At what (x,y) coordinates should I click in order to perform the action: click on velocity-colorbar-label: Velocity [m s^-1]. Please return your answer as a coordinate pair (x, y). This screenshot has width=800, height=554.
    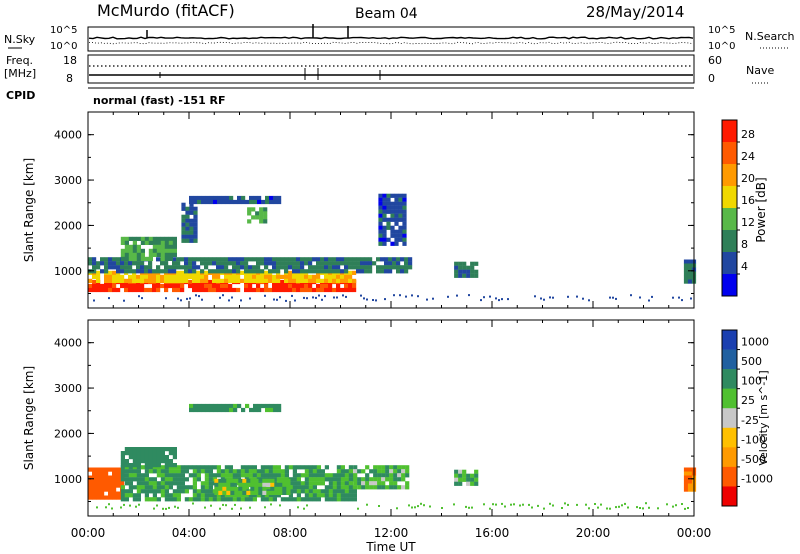
    Looking at the image, I should click on (763, 417).